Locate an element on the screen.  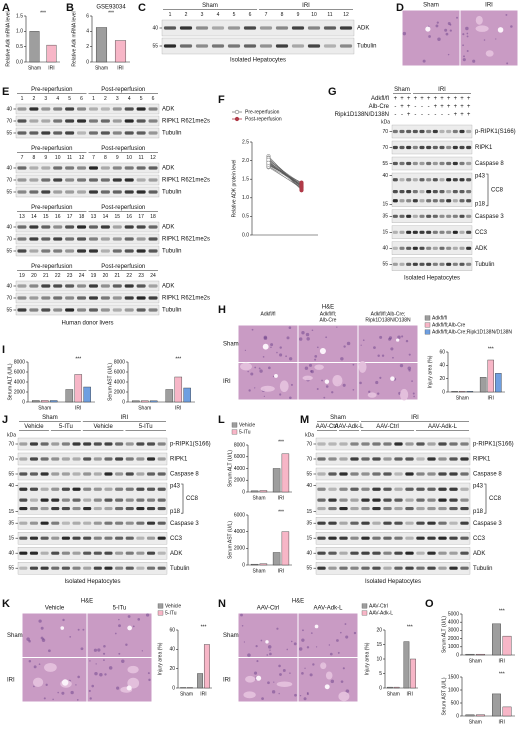
y-axis-label: Relative Adk mRNA level is located at coordinates (8, 38).